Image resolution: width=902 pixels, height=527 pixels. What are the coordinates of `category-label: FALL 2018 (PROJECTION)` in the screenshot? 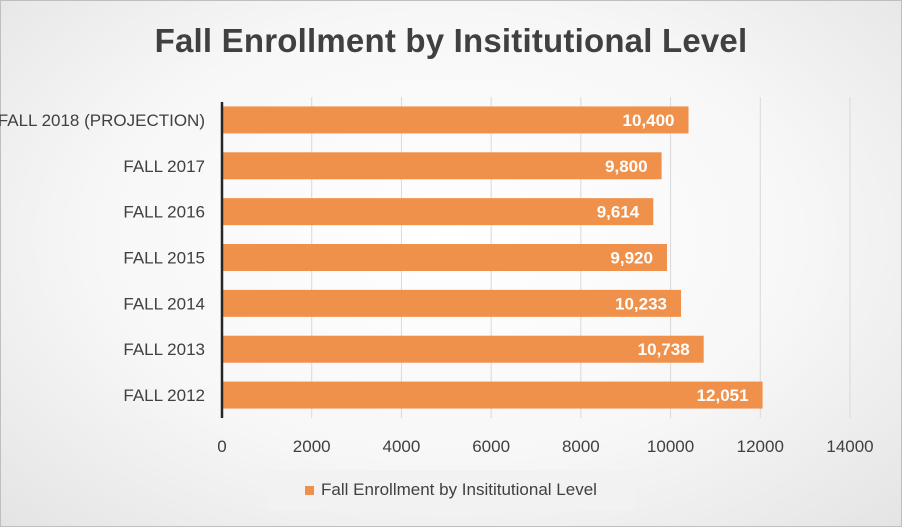 It's located at (102, 120).